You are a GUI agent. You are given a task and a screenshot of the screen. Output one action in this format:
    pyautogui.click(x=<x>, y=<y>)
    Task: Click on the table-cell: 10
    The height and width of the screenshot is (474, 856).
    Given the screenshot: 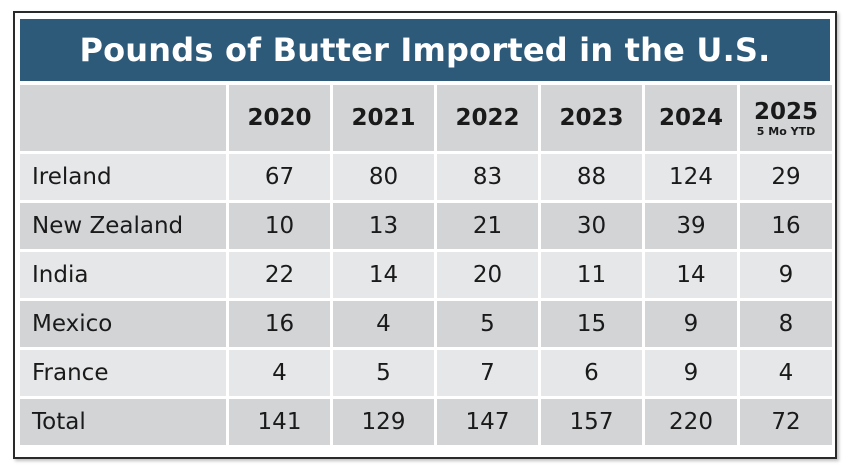 What is the action you would take?
    pyautogui.click(x=279, y=226)
    